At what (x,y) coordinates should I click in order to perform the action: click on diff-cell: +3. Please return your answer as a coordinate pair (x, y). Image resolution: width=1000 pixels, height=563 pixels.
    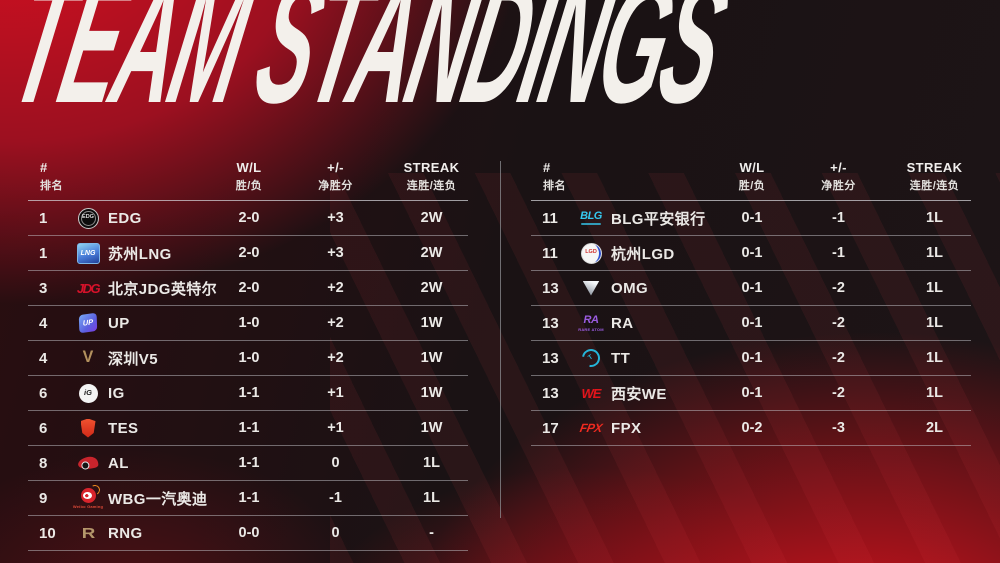
    Looking at the image, I should click on (335, 218).